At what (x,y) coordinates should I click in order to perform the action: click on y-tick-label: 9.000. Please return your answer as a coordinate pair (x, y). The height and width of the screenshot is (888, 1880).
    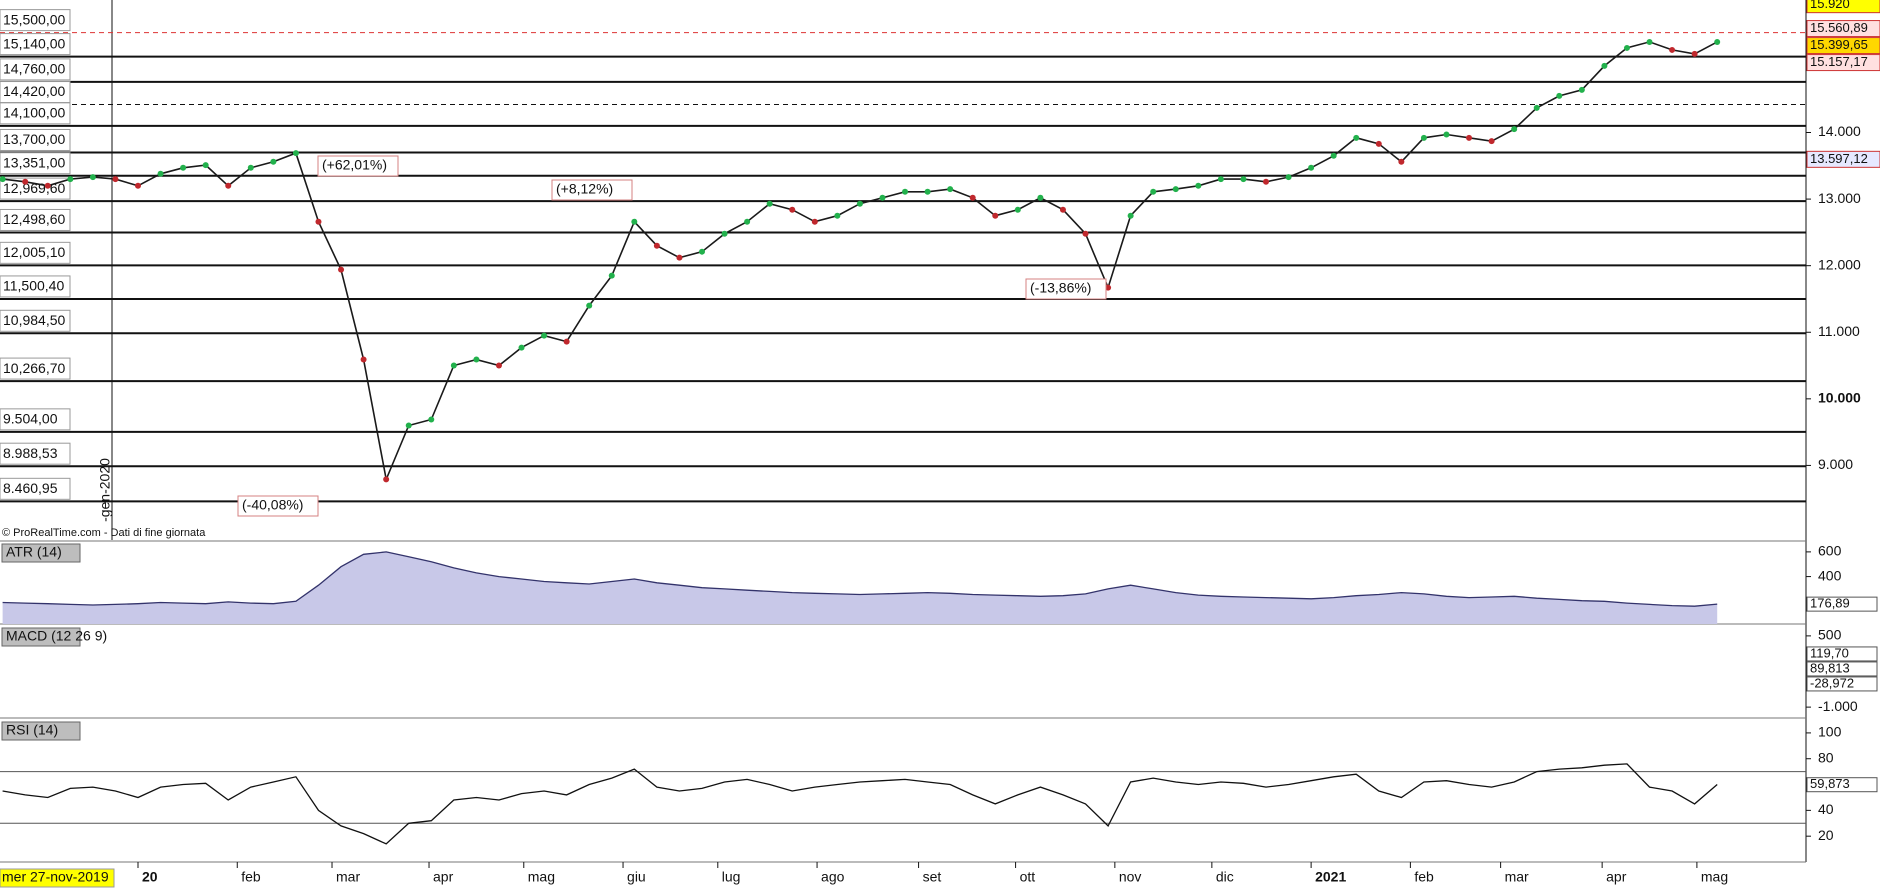
    Looking at the image, I should click on (1835, 464).